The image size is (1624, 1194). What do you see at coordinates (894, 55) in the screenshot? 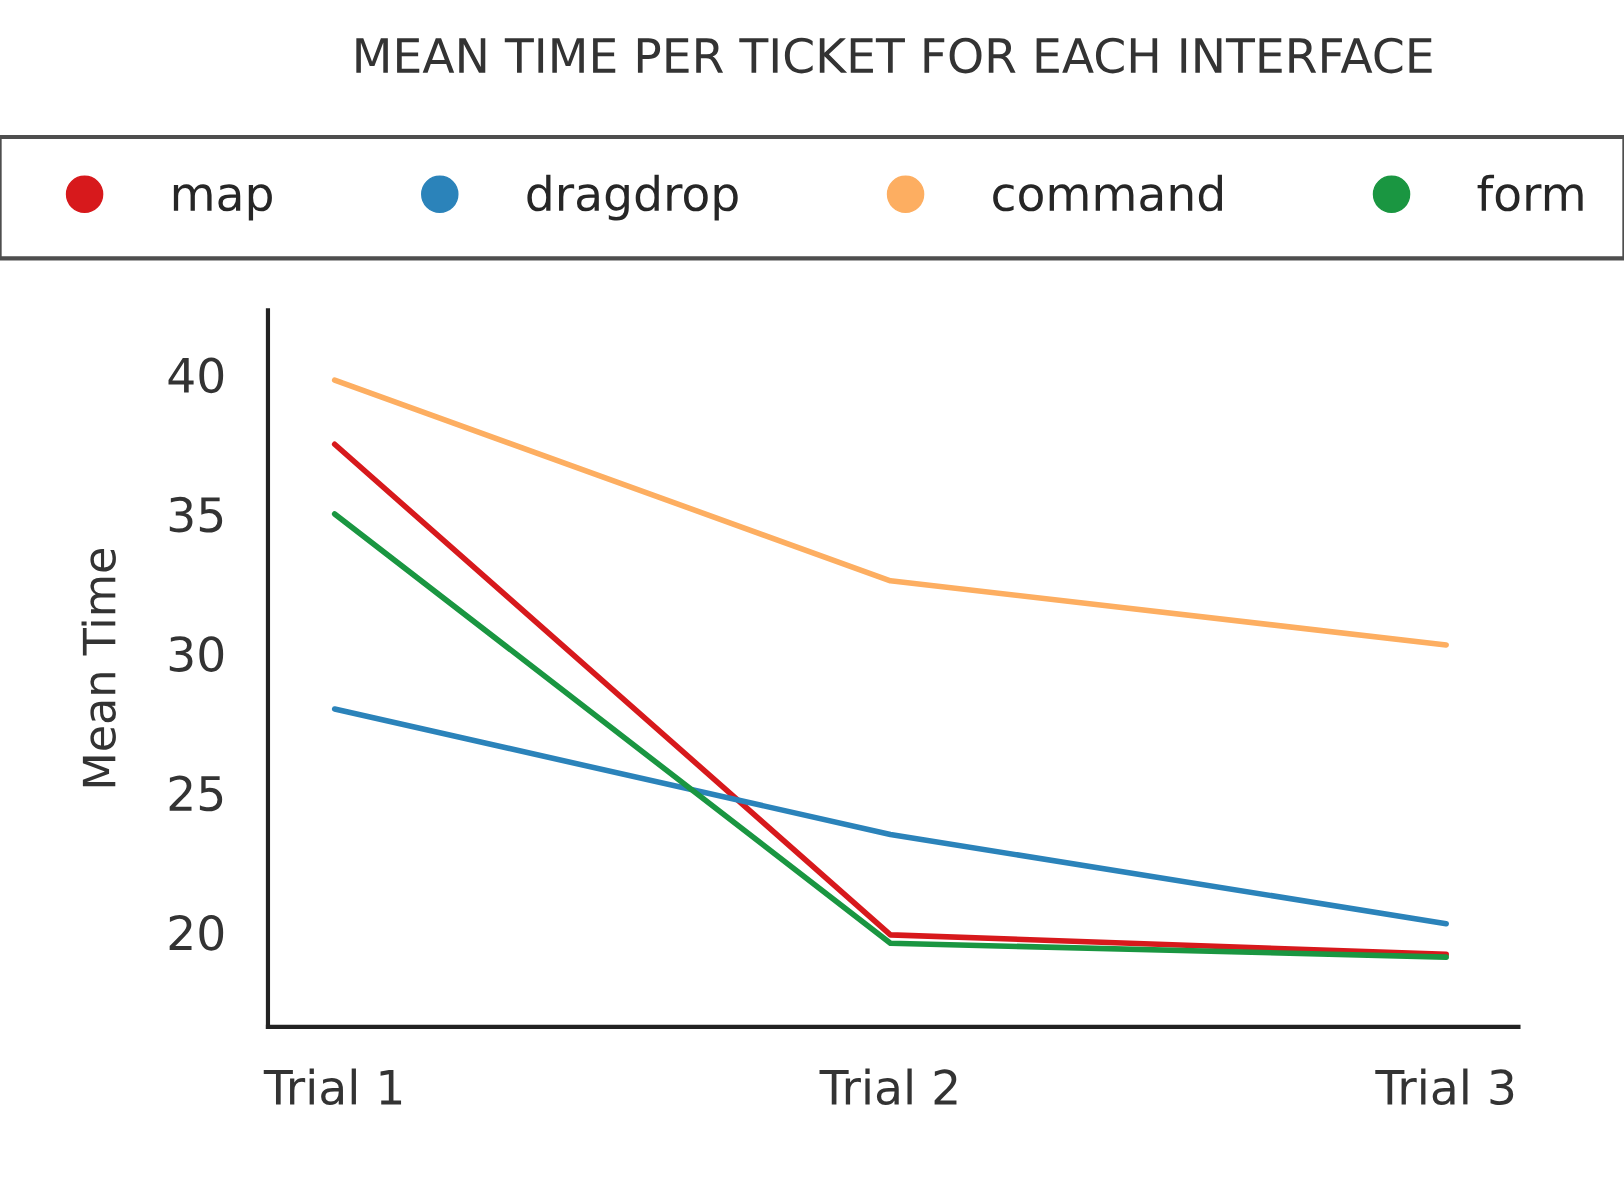
I see `chart-title: MEAN TIME PER TICKET FOR EACH INTERFACE` at bounding box center [894, 55].